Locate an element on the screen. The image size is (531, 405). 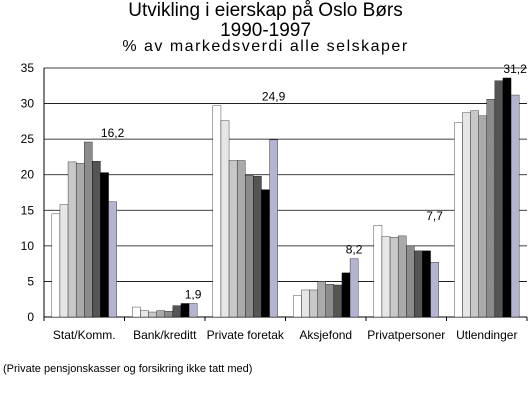
data-label: 31,2 is located at coordinates (515, 69).